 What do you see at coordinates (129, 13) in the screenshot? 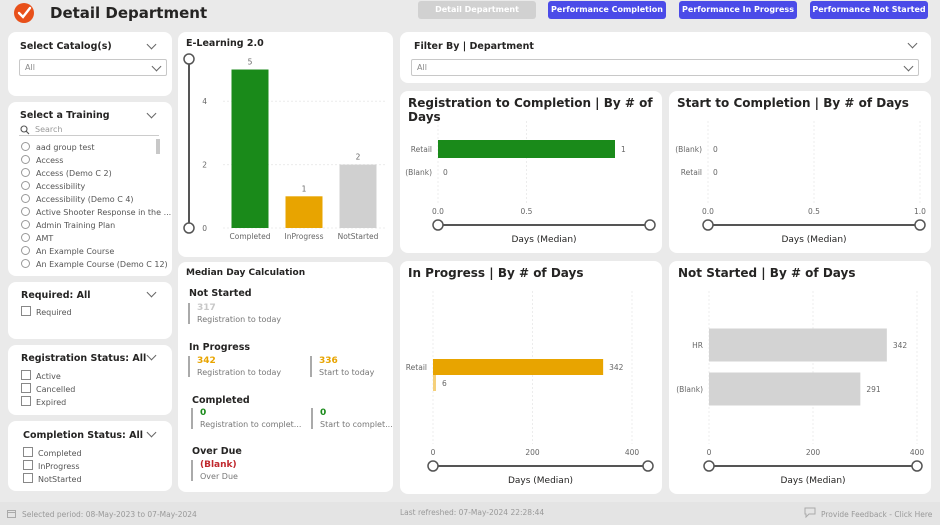
I see `page-title: Detail Department` at bounding box center [129, 13].